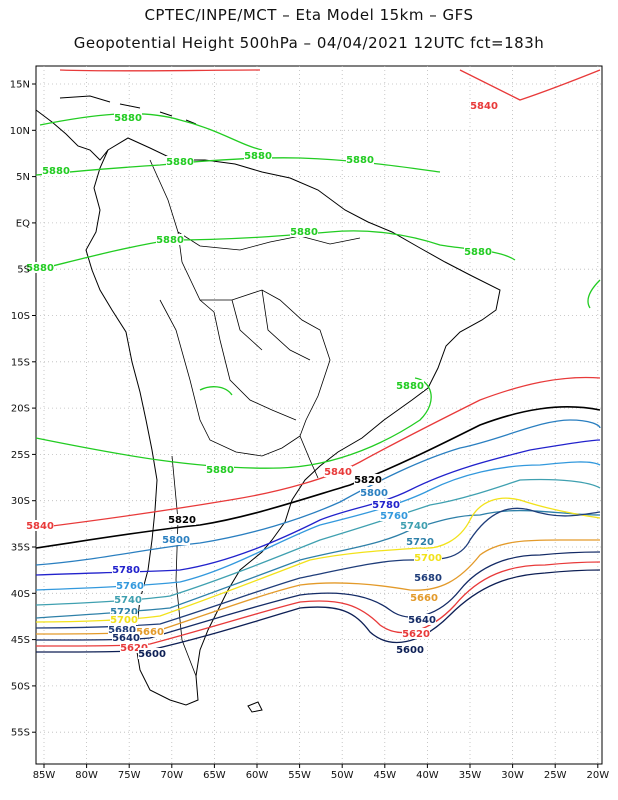  Describe the element at coordinates (20, 131) in the screenshot. I see `lat-label: 10N` at that location.